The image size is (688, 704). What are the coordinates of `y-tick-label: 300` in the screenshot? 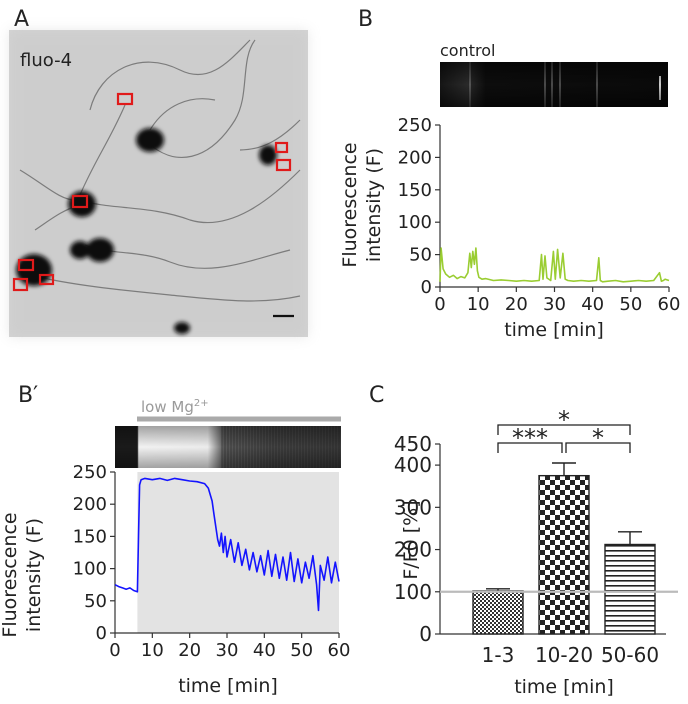 It's located at (413, 507).